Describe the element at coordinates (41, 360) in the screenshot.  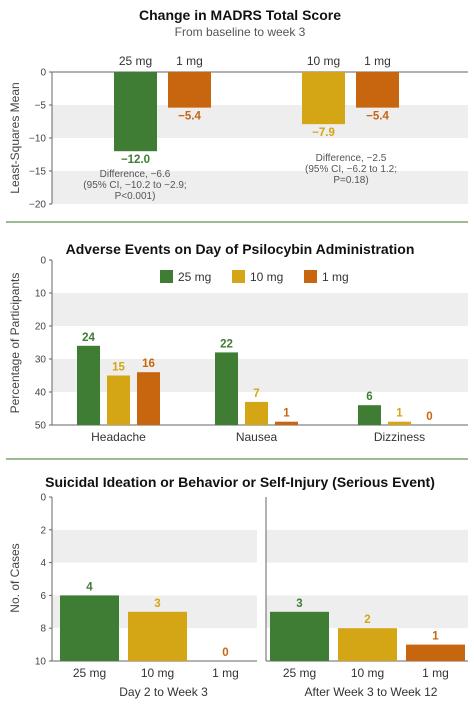
I see `adverse-y-tick-label: 30` at that location.